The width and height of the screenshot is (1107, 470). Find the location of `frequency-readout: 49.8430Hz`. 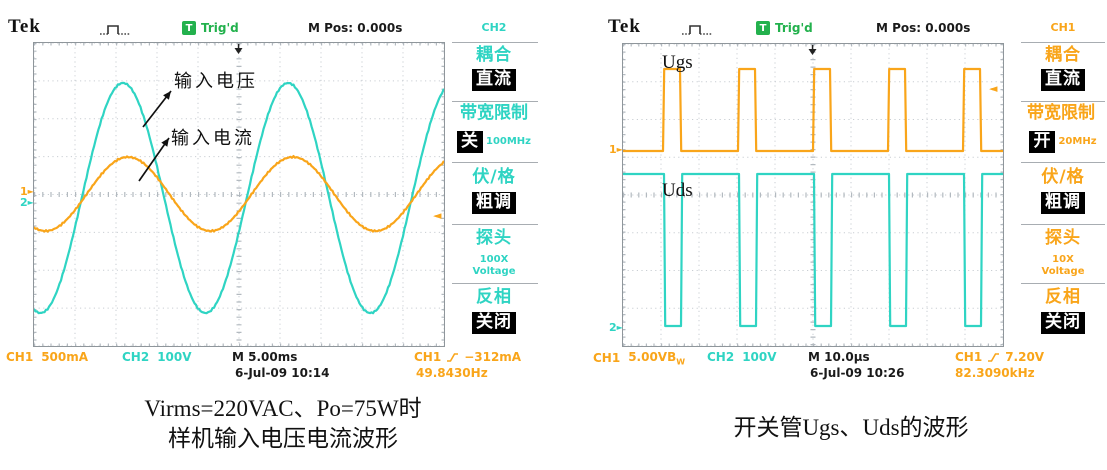

frequency-readout: 49.8430Hz is located at coordinates (452, 373).